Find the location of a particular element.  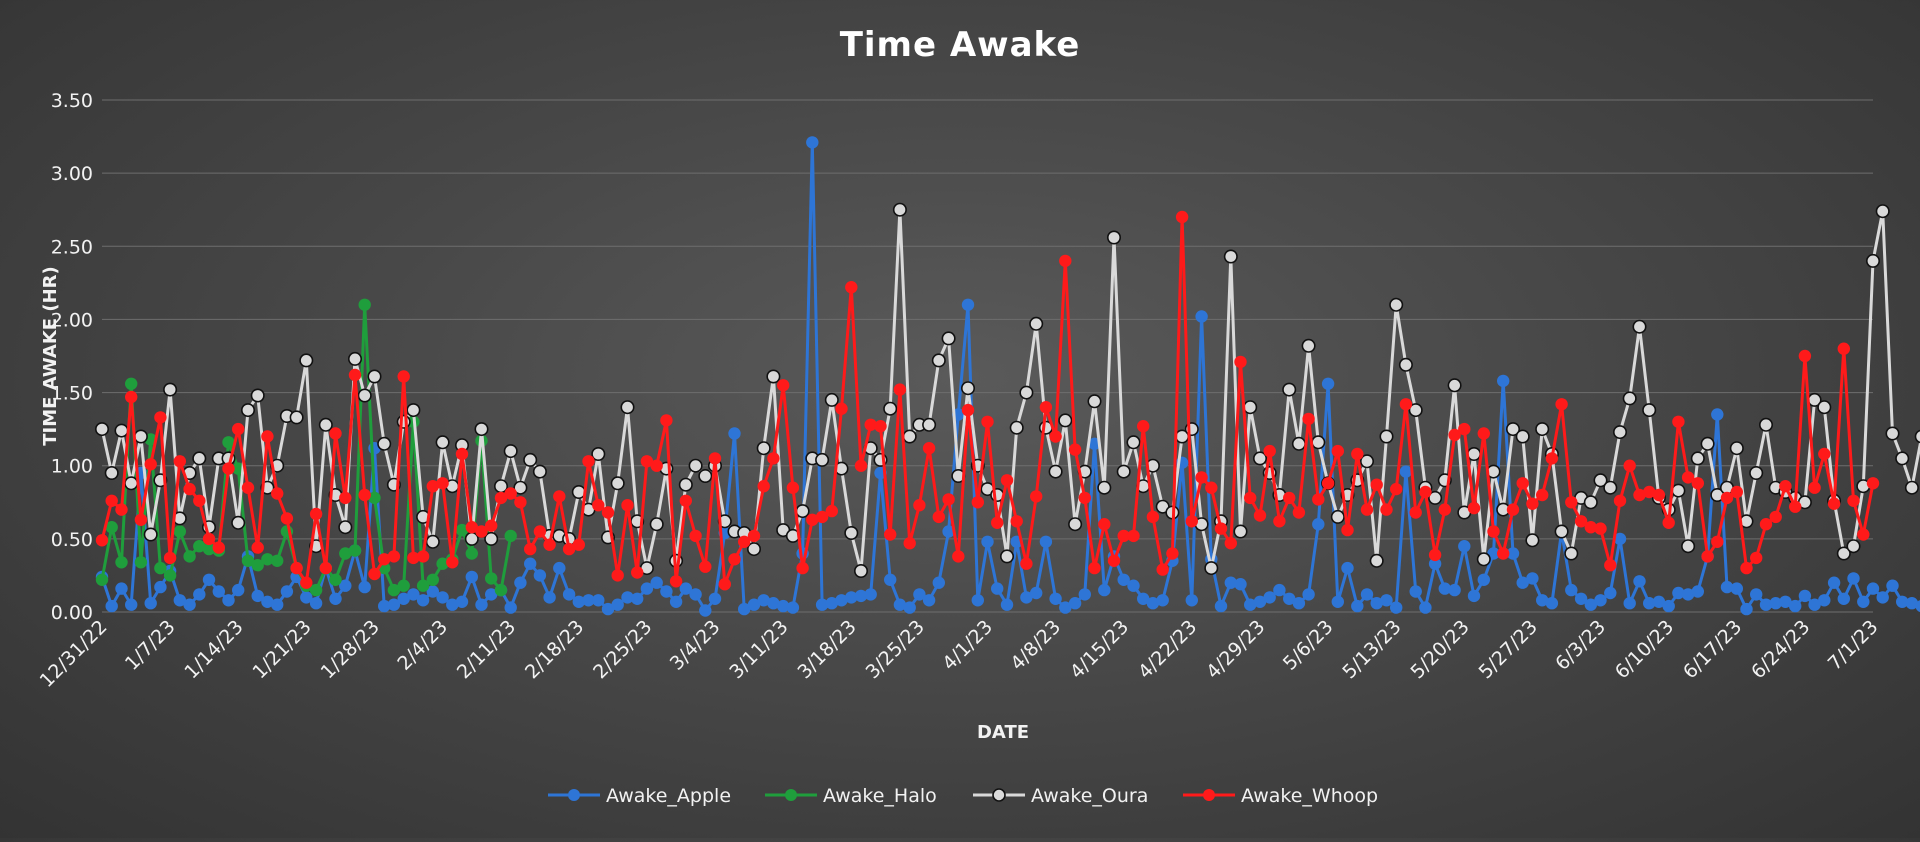

x-tick-label: 5/20/23 is located at coordinates (1439, 649).